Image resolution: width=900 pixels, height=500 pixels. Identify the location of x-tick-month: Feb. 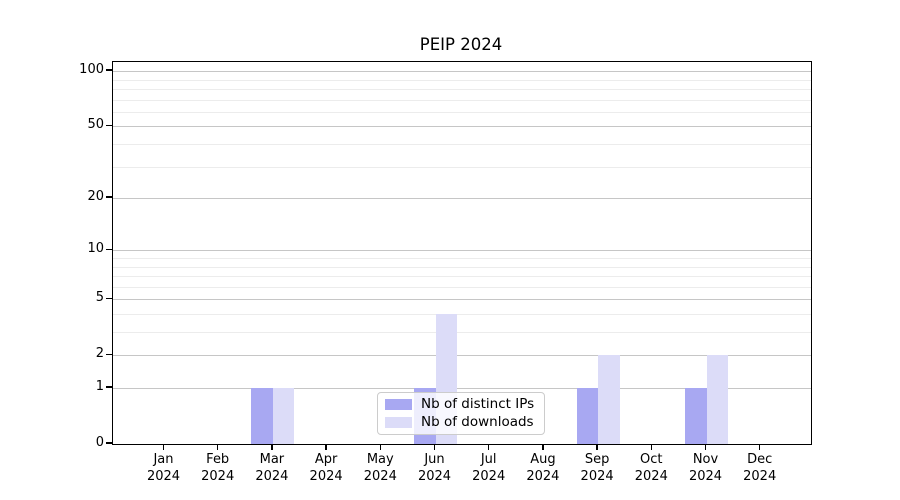
(218, 459).